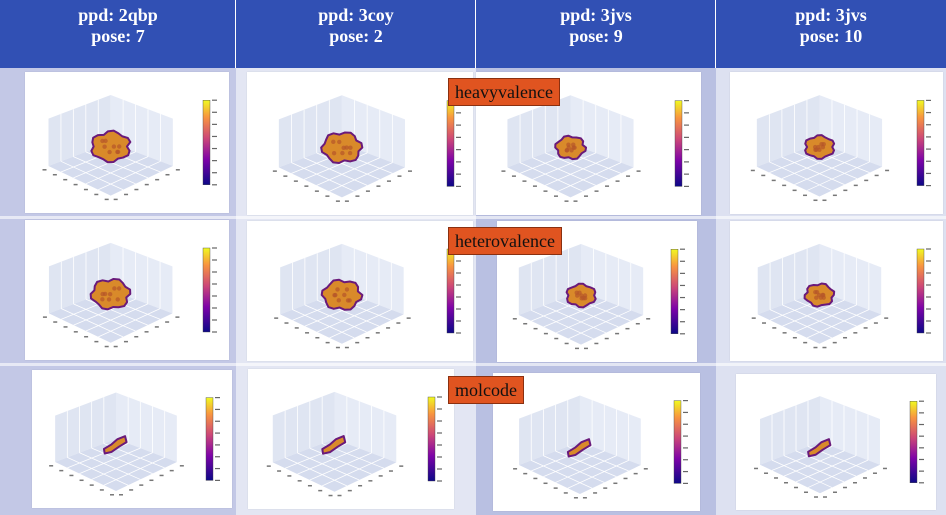  I want to click on plot-wall, so click(851, 131).